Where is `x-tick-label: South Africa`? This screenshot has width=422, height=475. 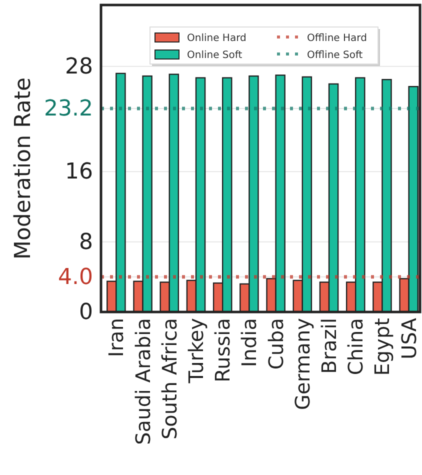 x-tick-label: South Africa is located at coordinates (169, 379).